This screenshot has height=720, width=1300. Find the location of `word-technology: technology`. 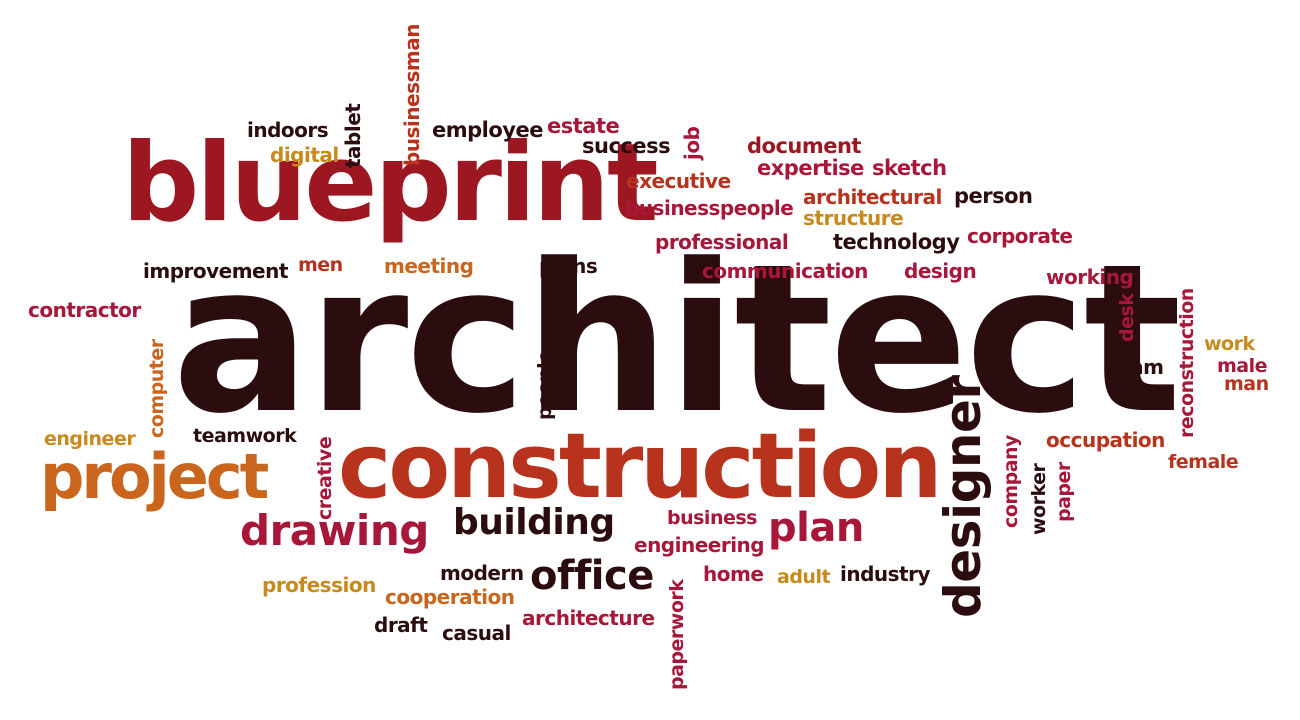

word-technology: technology is located at coordinates (896, 242).